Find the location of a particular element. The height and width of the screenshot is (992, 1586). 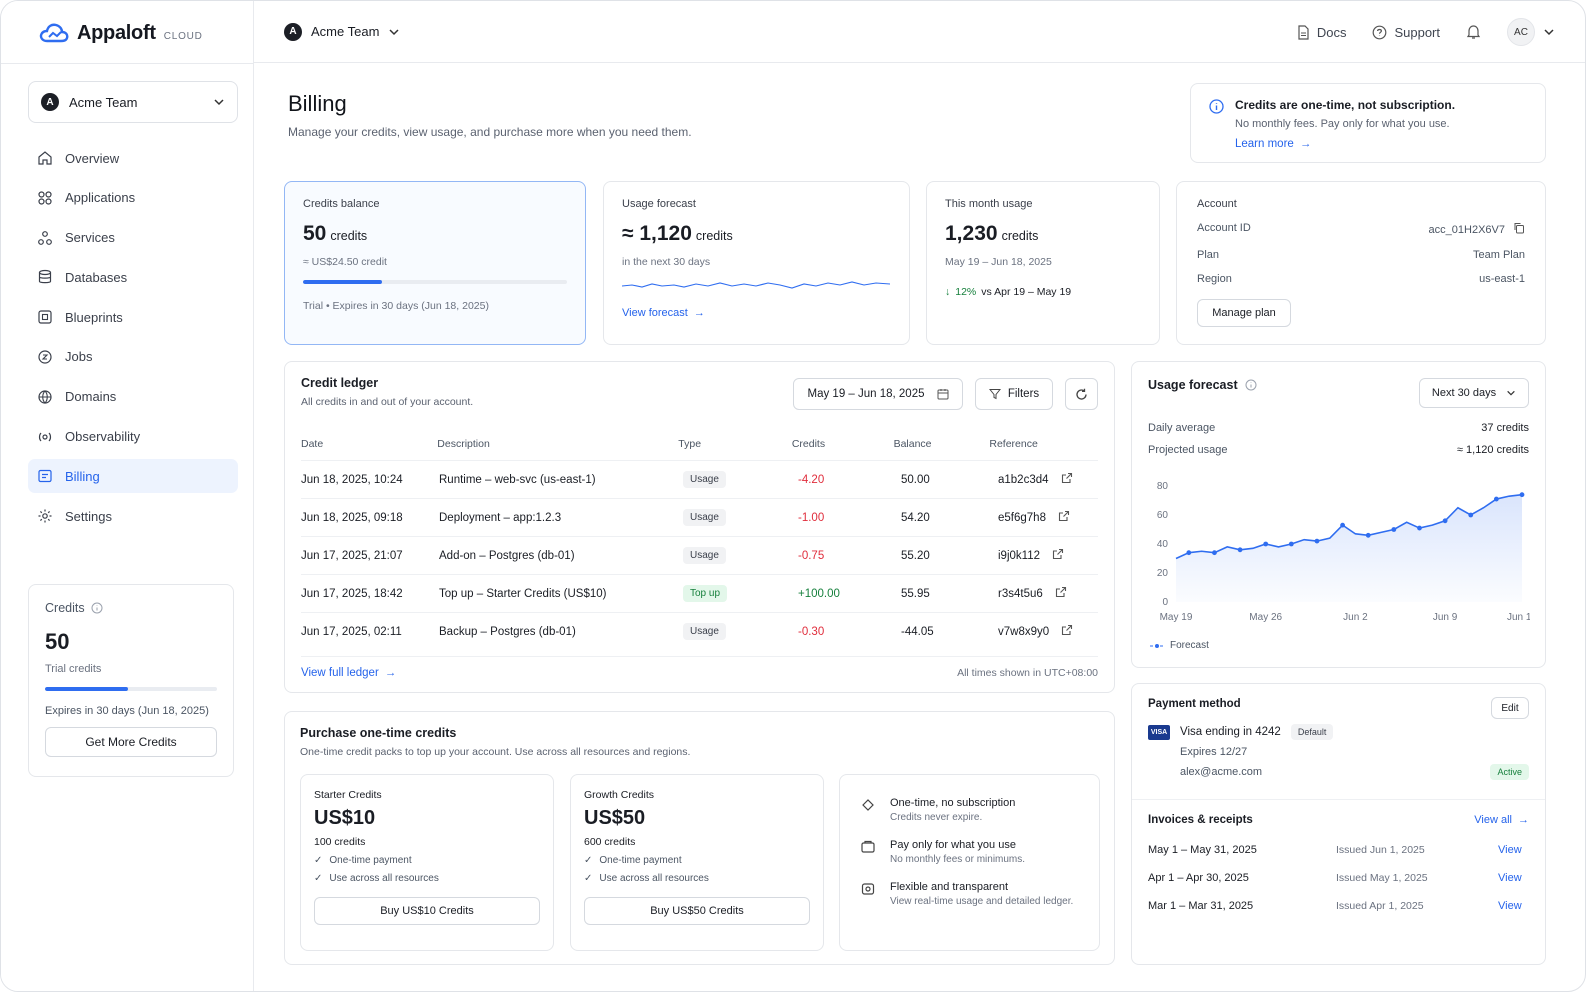

pack-feature-label: One-time payment is located at coordinates (370, 860).